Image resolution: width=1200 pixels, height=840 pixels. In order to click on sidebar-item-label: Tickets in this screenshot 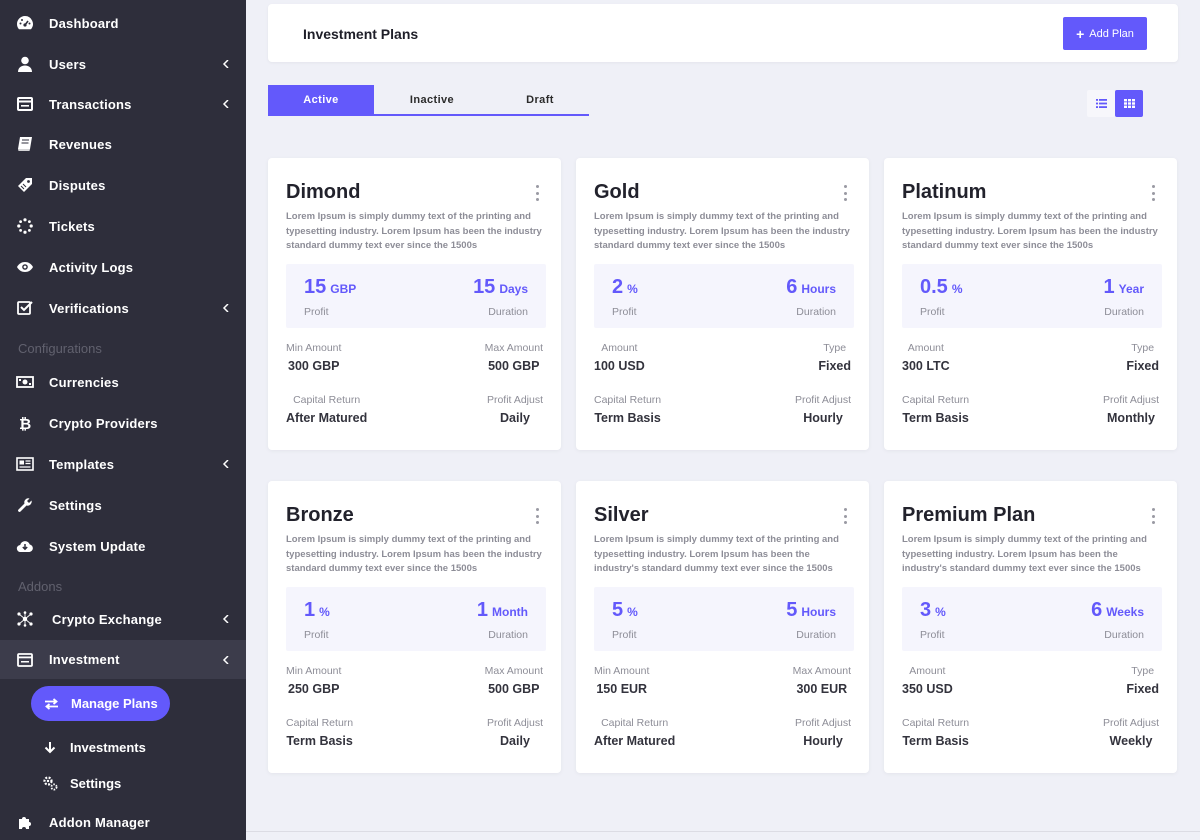, I will do `click(72, 226)`.